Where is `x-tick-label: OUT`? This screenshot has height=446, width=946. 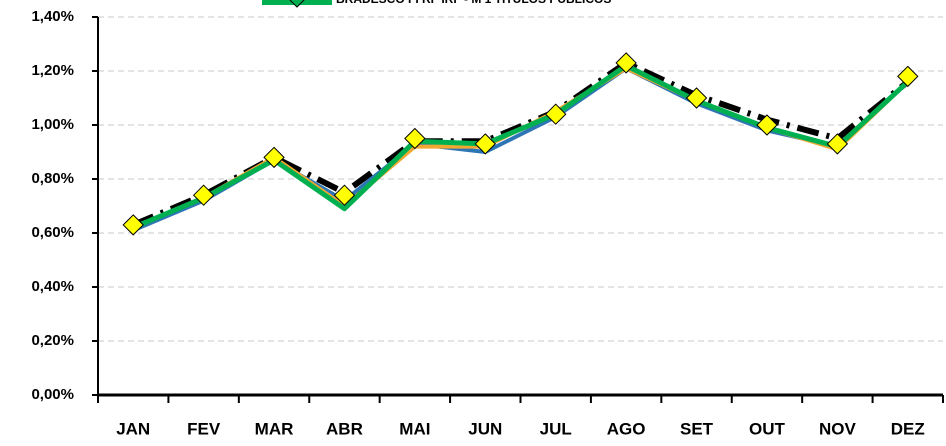
x-tick-label: OUT is located at coordinates (767, 428).